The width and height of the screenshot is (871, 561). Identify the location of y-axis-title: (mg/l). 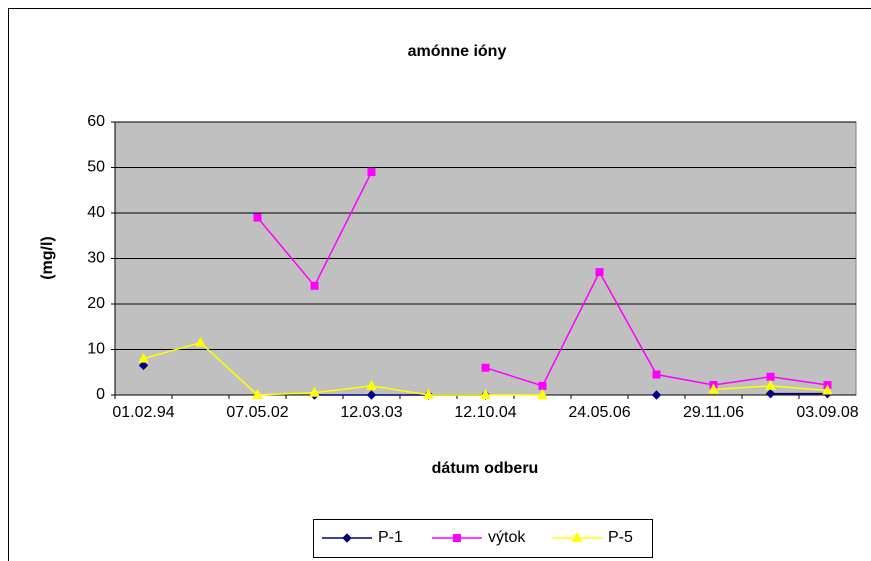
(47, 258).